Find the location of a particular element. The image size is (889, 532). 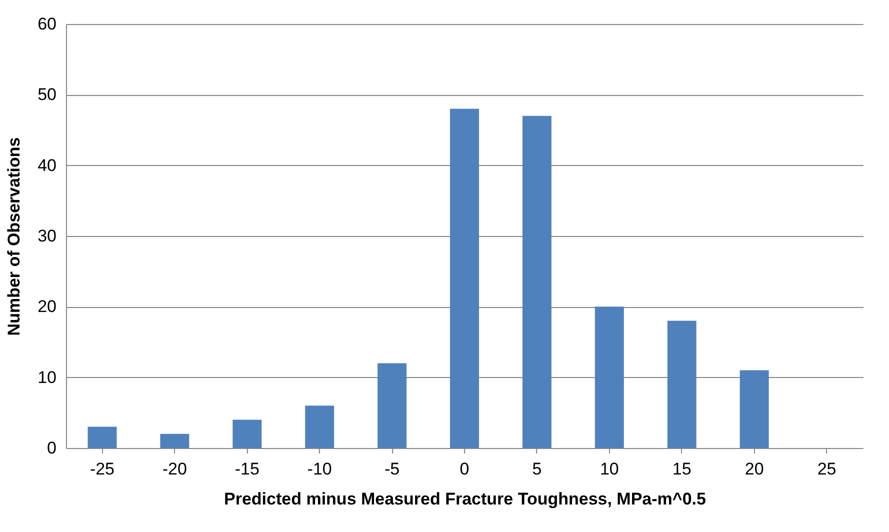

x-tick-label: 0 is located at coordinates (465, 469).